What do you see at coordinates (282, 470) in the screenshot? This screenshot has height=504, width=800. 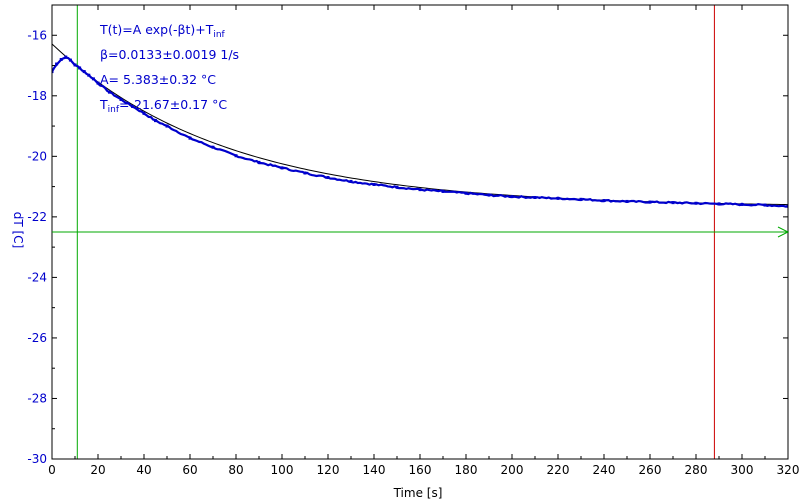 I see `x-tick-label: 100` at bounding box center [282, 470].